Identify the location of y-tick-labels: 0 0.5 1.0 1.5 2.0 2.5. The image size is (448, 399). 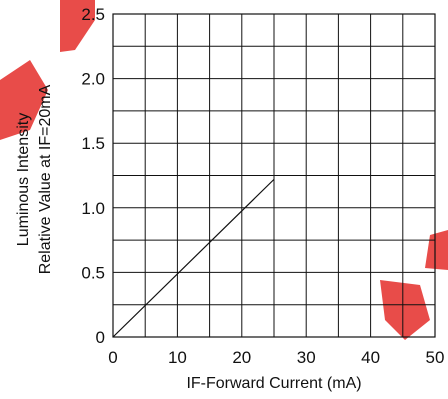
(93, 176).